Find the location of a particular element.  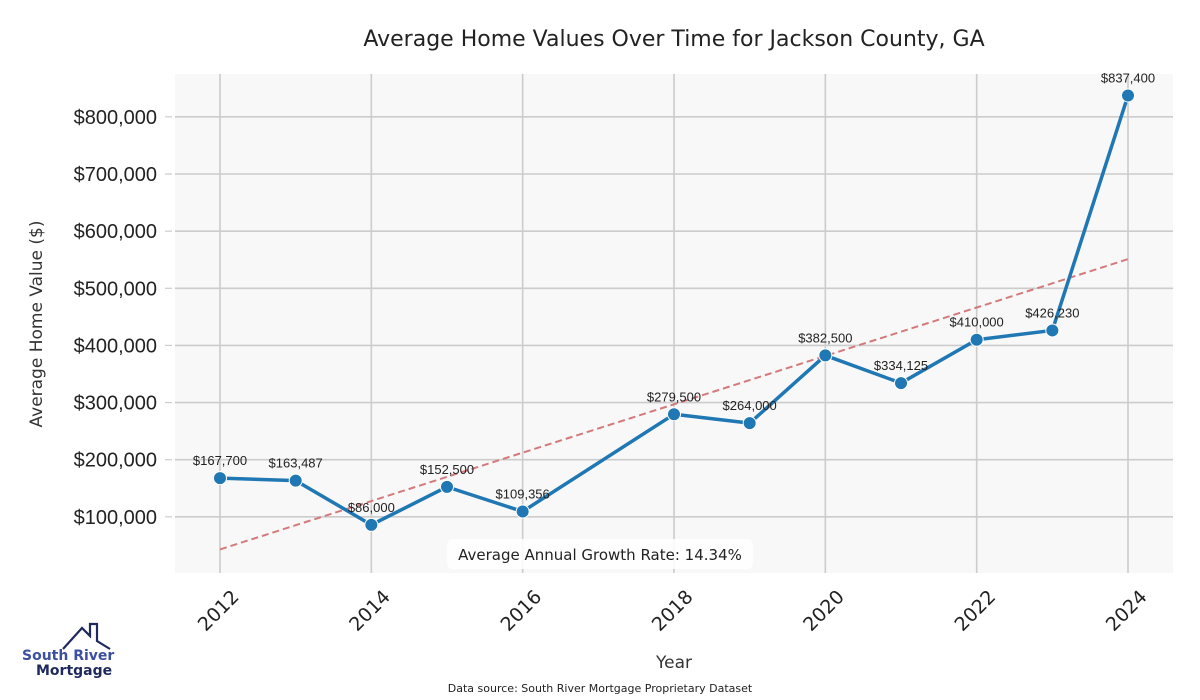

x-tick-label: 2018 is located at coordinates (673, 611).